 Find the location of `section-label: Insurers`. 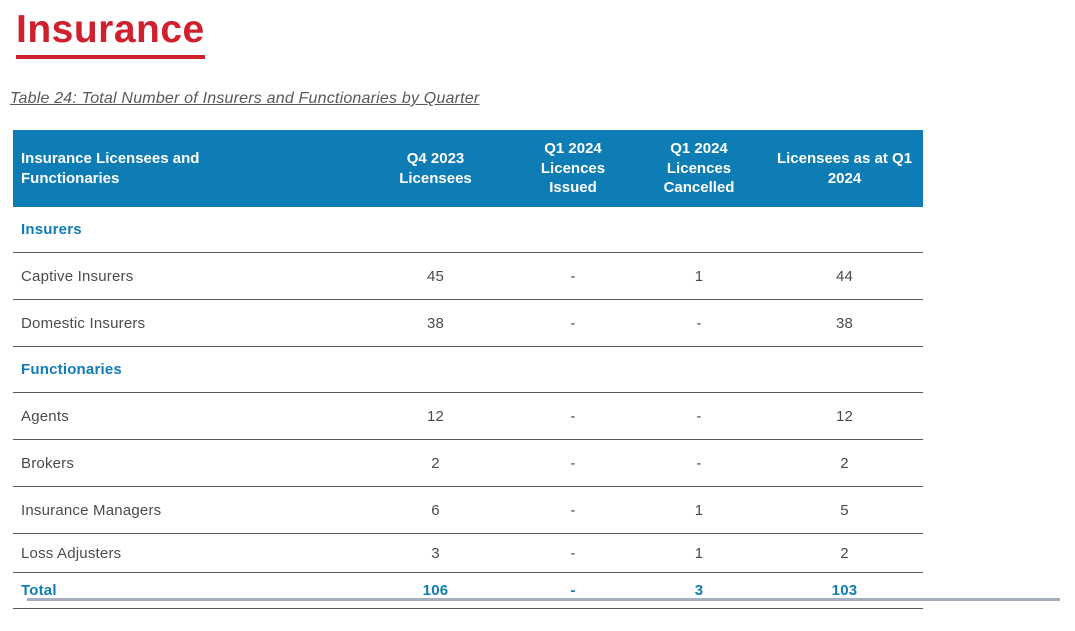

section-label: Insurers is located at coordinates (185, 230).